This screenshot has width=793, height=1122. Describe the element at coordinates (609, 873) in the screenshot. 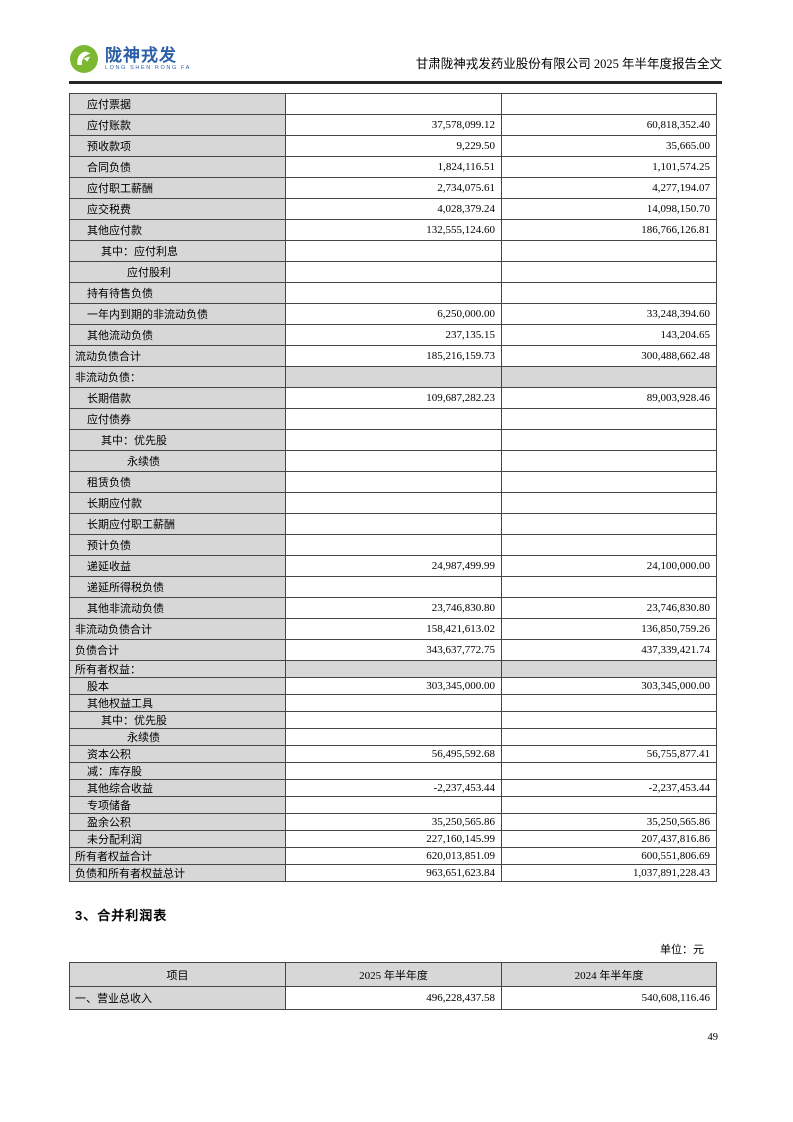

I see `row-value-prior: 1,037,891,228.43` at that location.